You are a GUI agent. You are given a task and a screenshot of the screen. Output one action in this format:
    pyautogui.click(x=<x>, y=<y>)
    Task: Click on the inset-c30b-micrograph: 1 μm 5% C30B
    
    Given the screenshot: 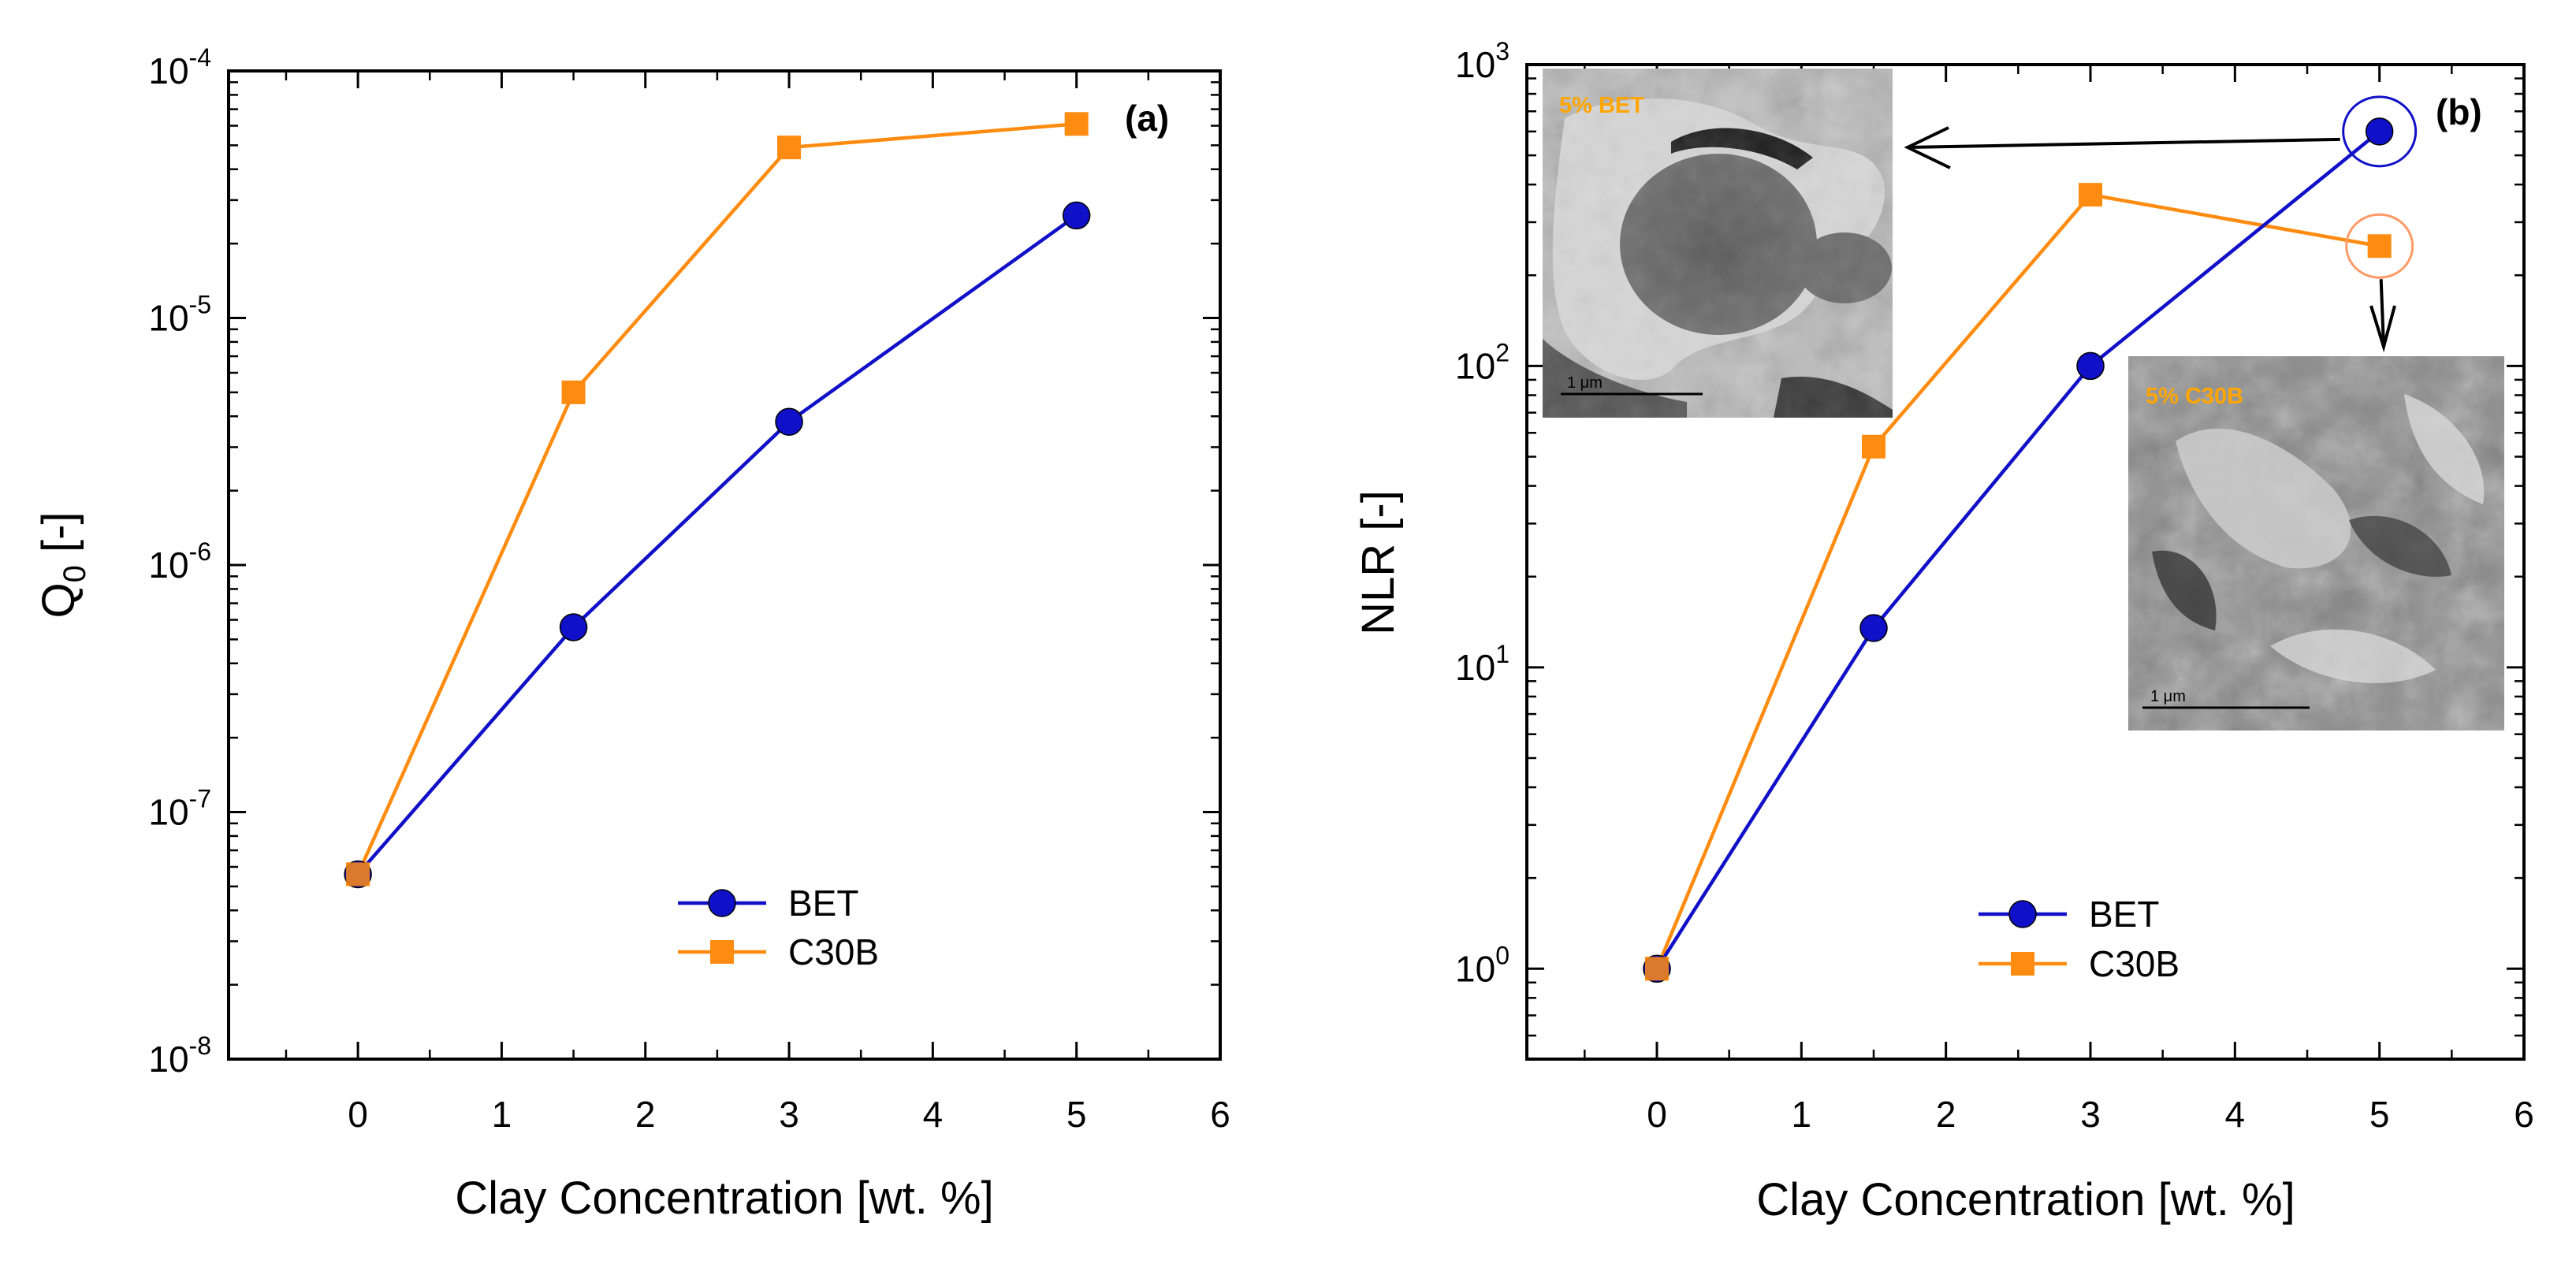 What is the action you would take?
    pyautogui.click(x=2316, y=544)
    